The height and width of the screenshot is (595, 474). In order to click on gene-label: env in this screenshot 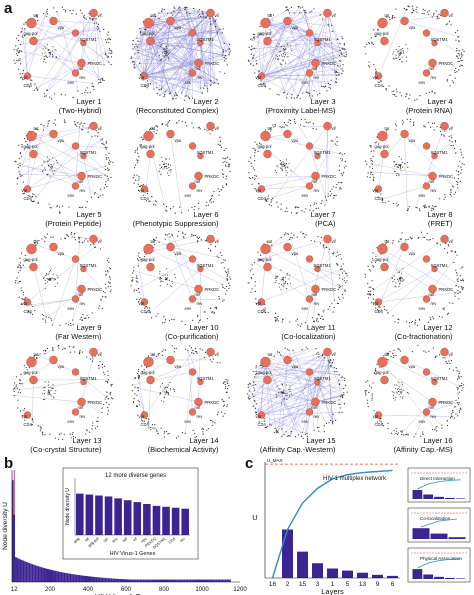, I will do `click(306, 421)`.